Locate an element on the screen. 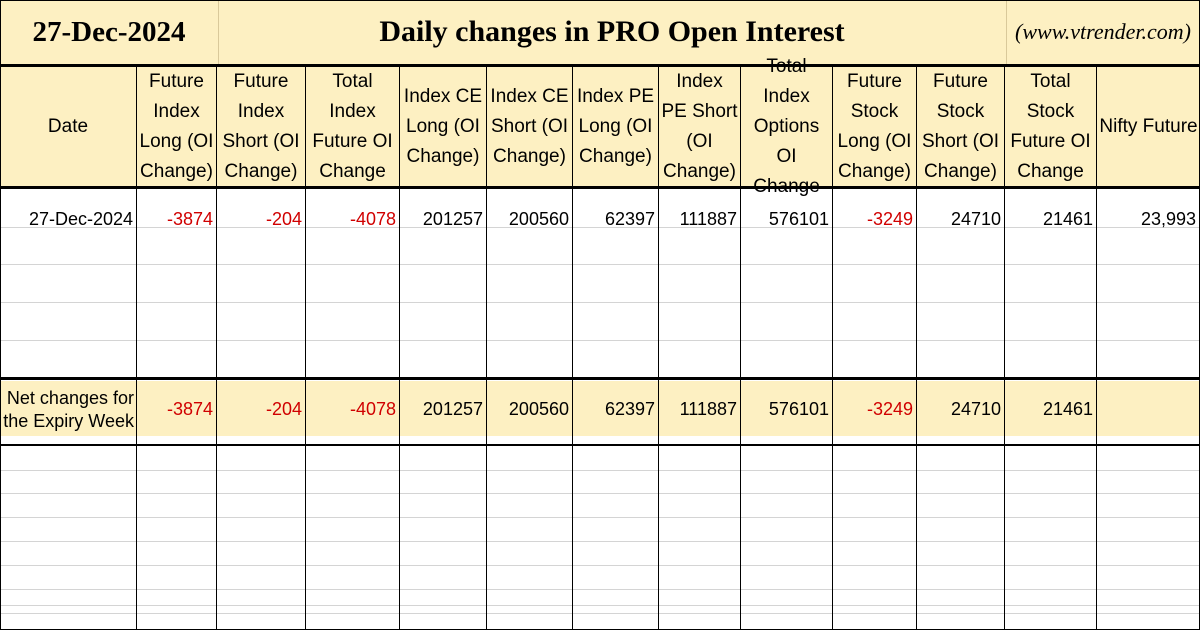 Image resolution: width=1200 pixels, height=630 pixels. column-header-future-stock-short: Future Stock Short (OI Change) is located at coordinates (961, 126).